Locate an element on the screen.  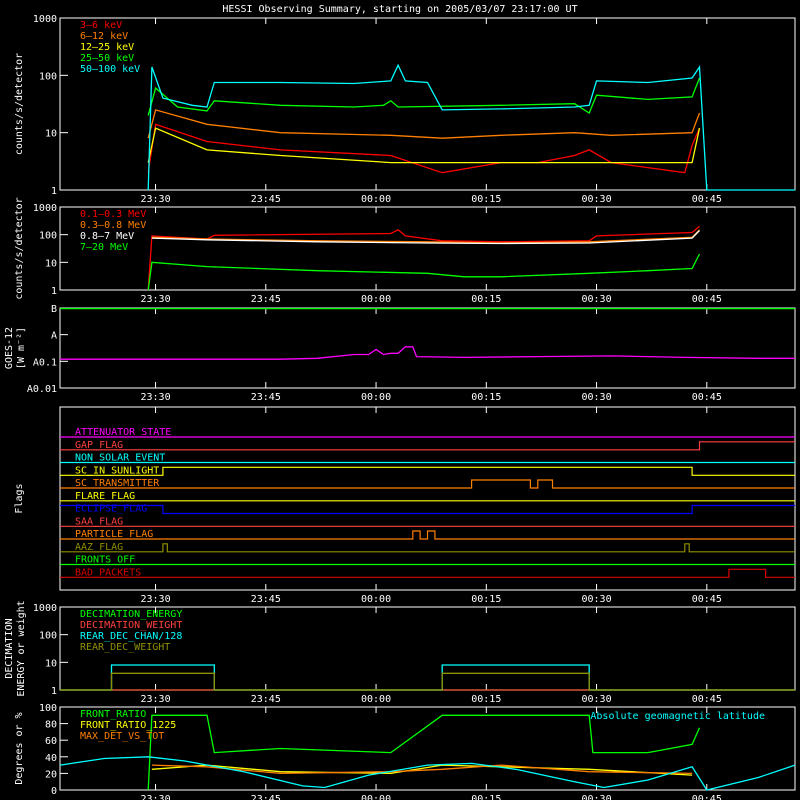
y-axis-label: Degrees or % is located at coordinates (19, 748).